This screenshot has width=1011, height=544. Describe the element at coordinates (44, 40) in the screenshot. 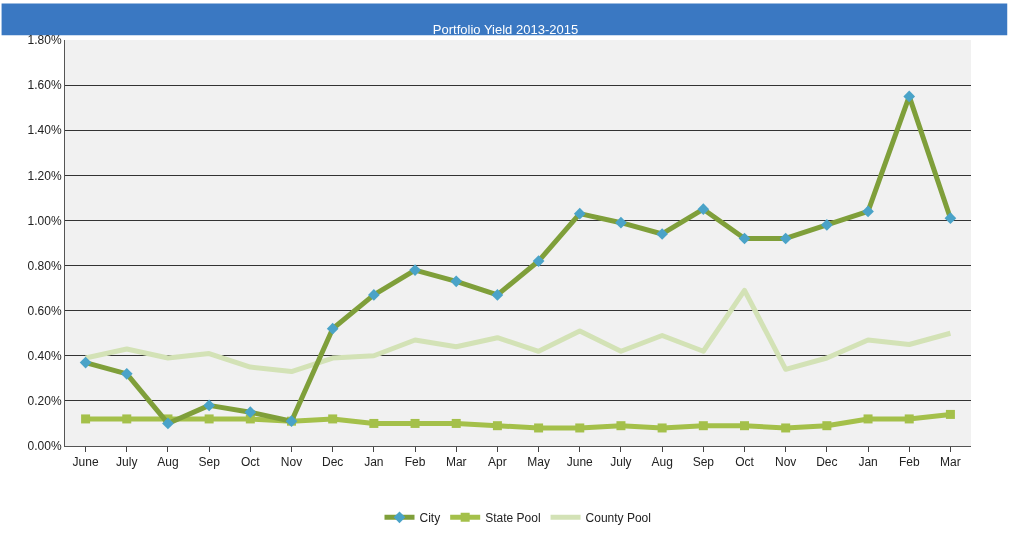

I see `y-tick-label: 1.80%` at that location.